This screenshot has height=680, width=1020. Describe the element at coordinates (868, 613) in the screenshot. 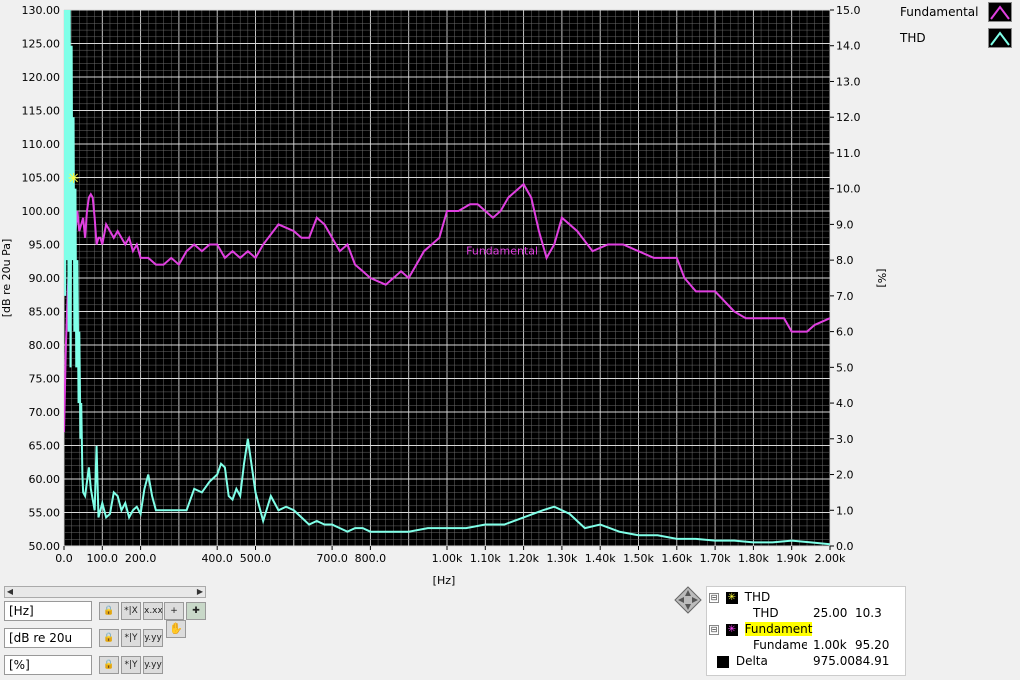

I see `cursor-thd-y: 10.3` at that location.